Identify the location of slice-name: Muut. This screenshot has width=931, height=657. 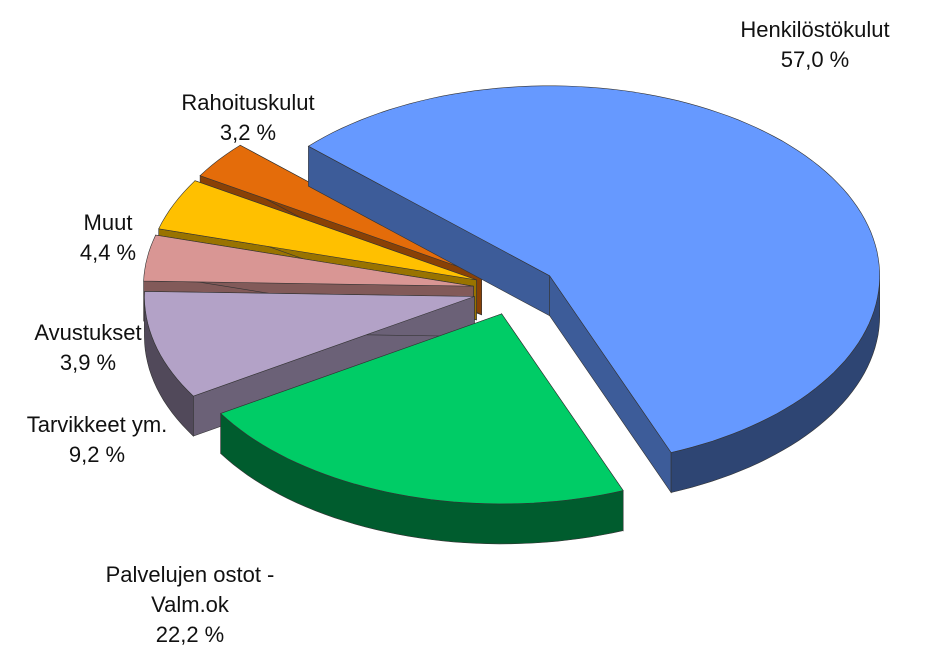
(108, 222).